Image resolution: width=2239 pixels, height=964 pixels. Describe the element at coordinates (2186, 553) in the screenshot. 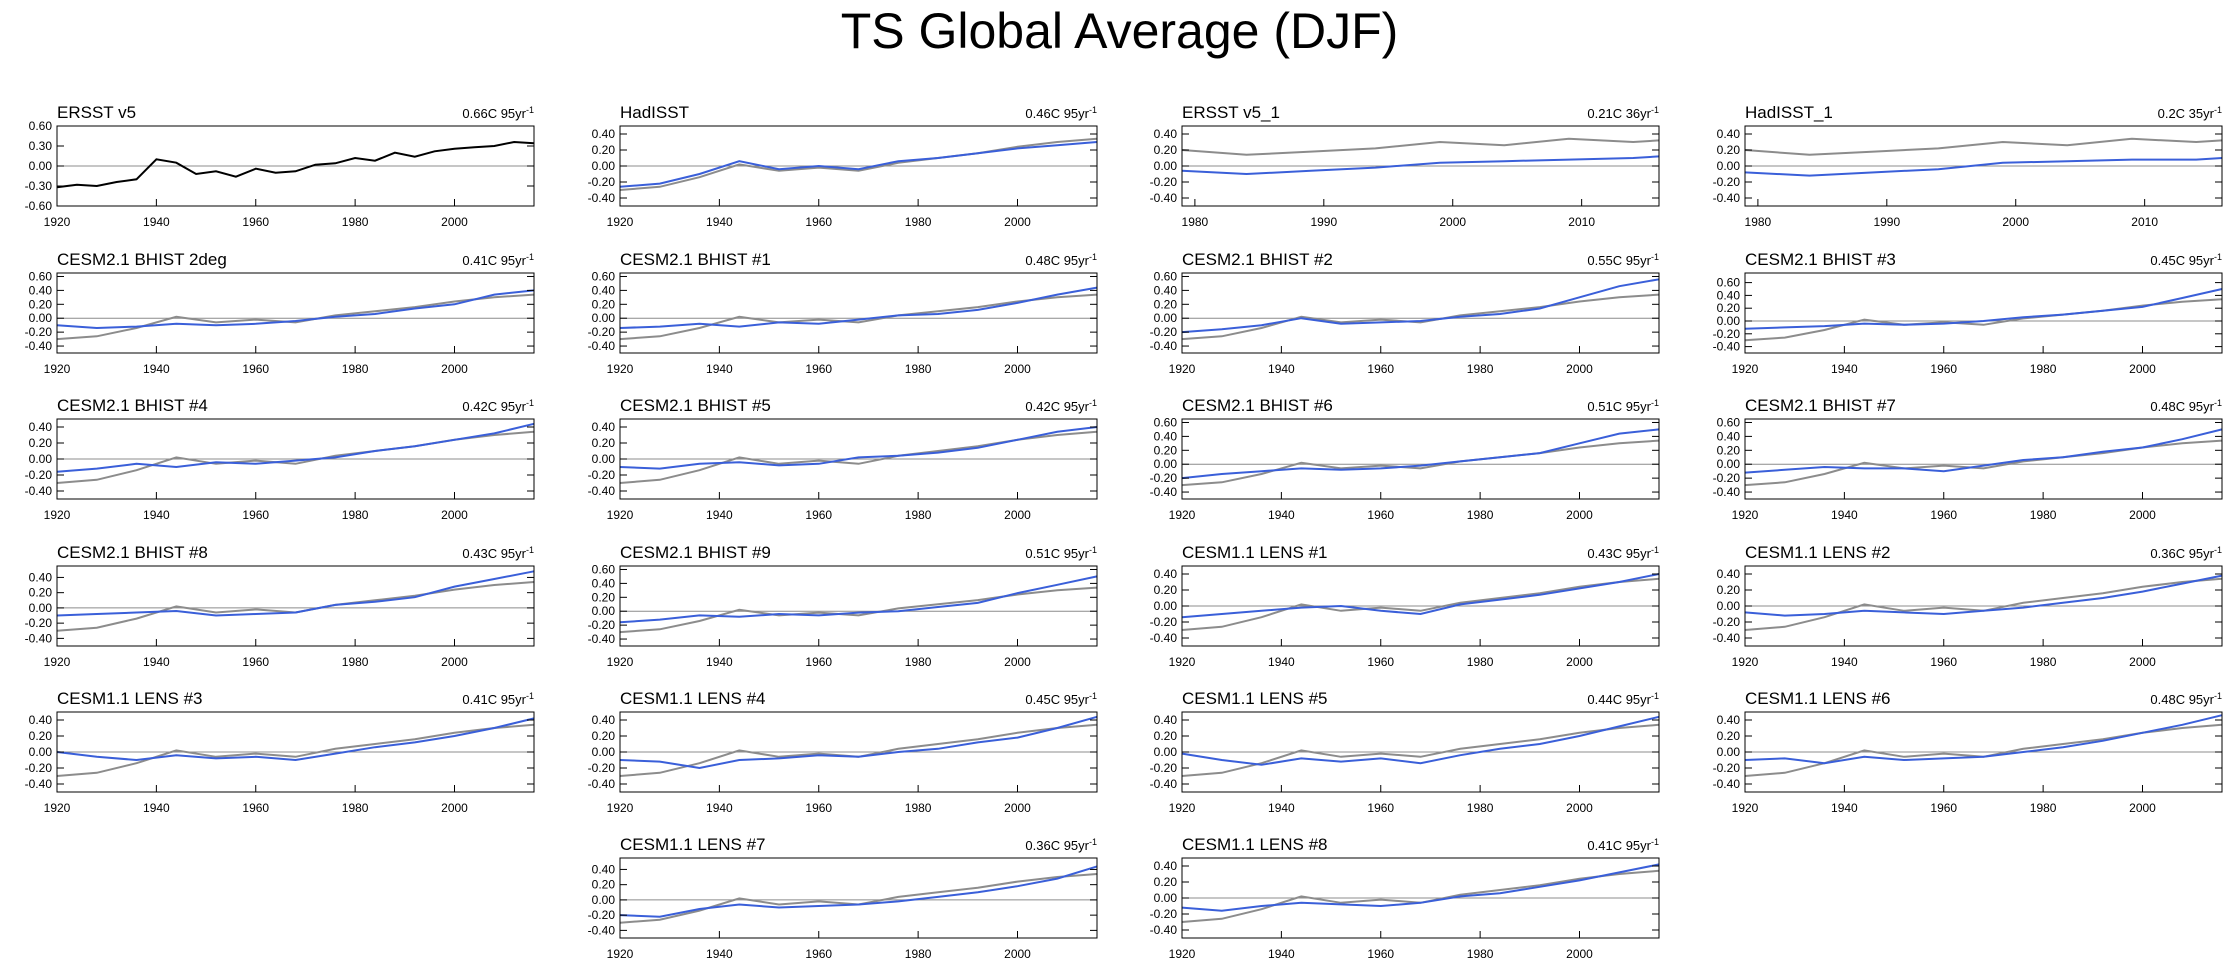

I see `trend-label: 0.36C 95yr-1` at that location.